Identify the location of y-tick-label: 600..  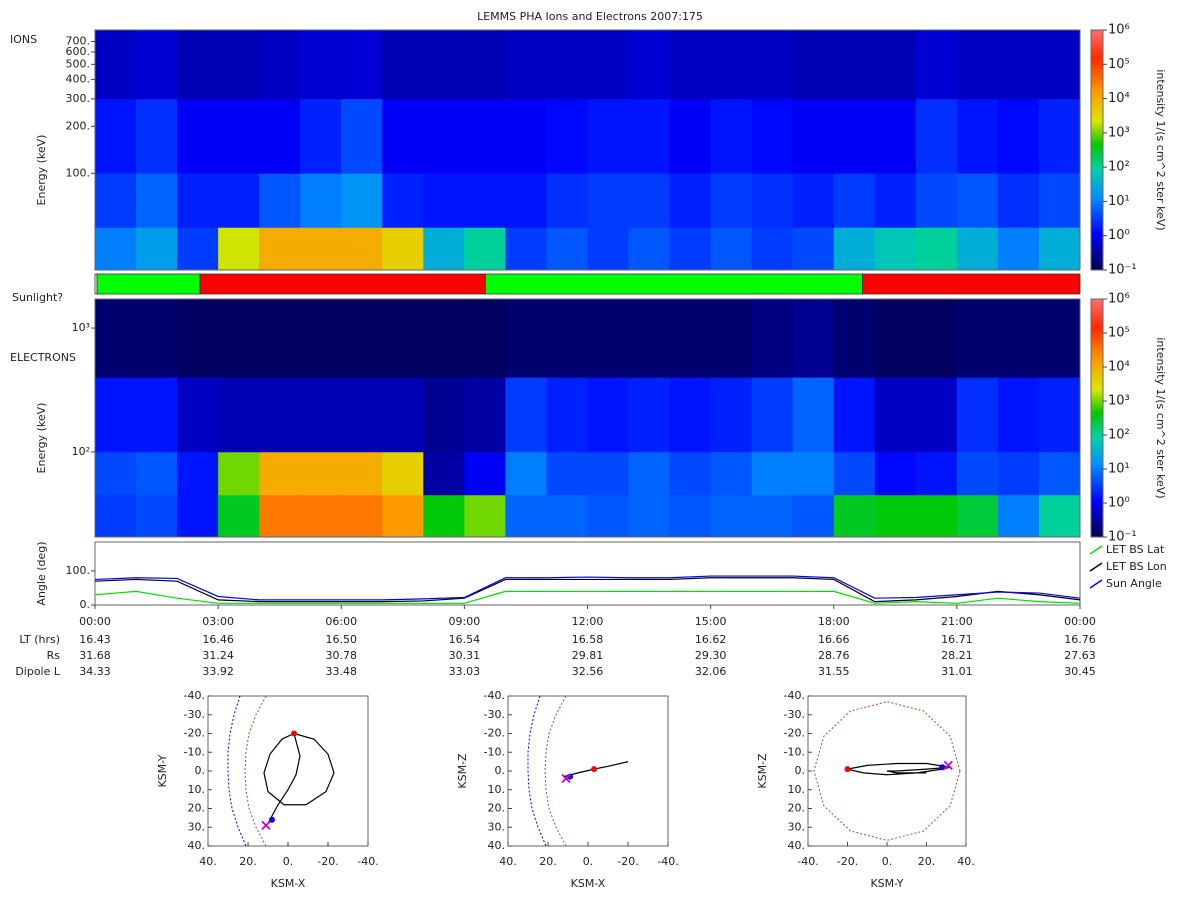
(78, 51).